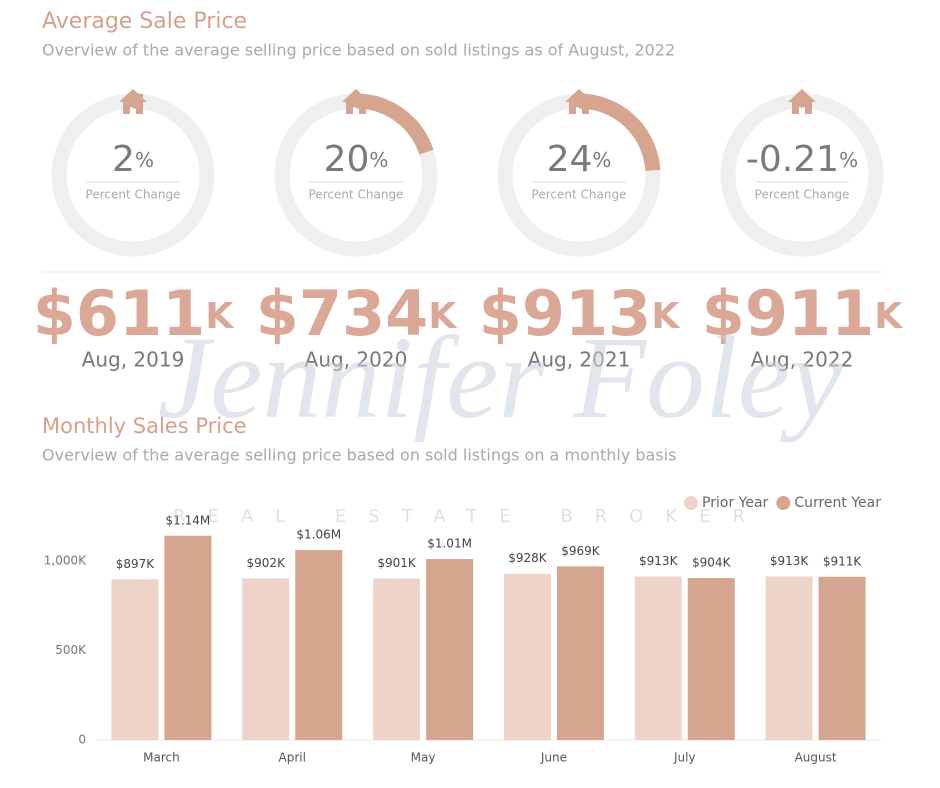 This screenshot has height=788, width=940. Describe the element at coordinates (318, 535) in the screenshot. I see `value-label: $1.06M` at that location.